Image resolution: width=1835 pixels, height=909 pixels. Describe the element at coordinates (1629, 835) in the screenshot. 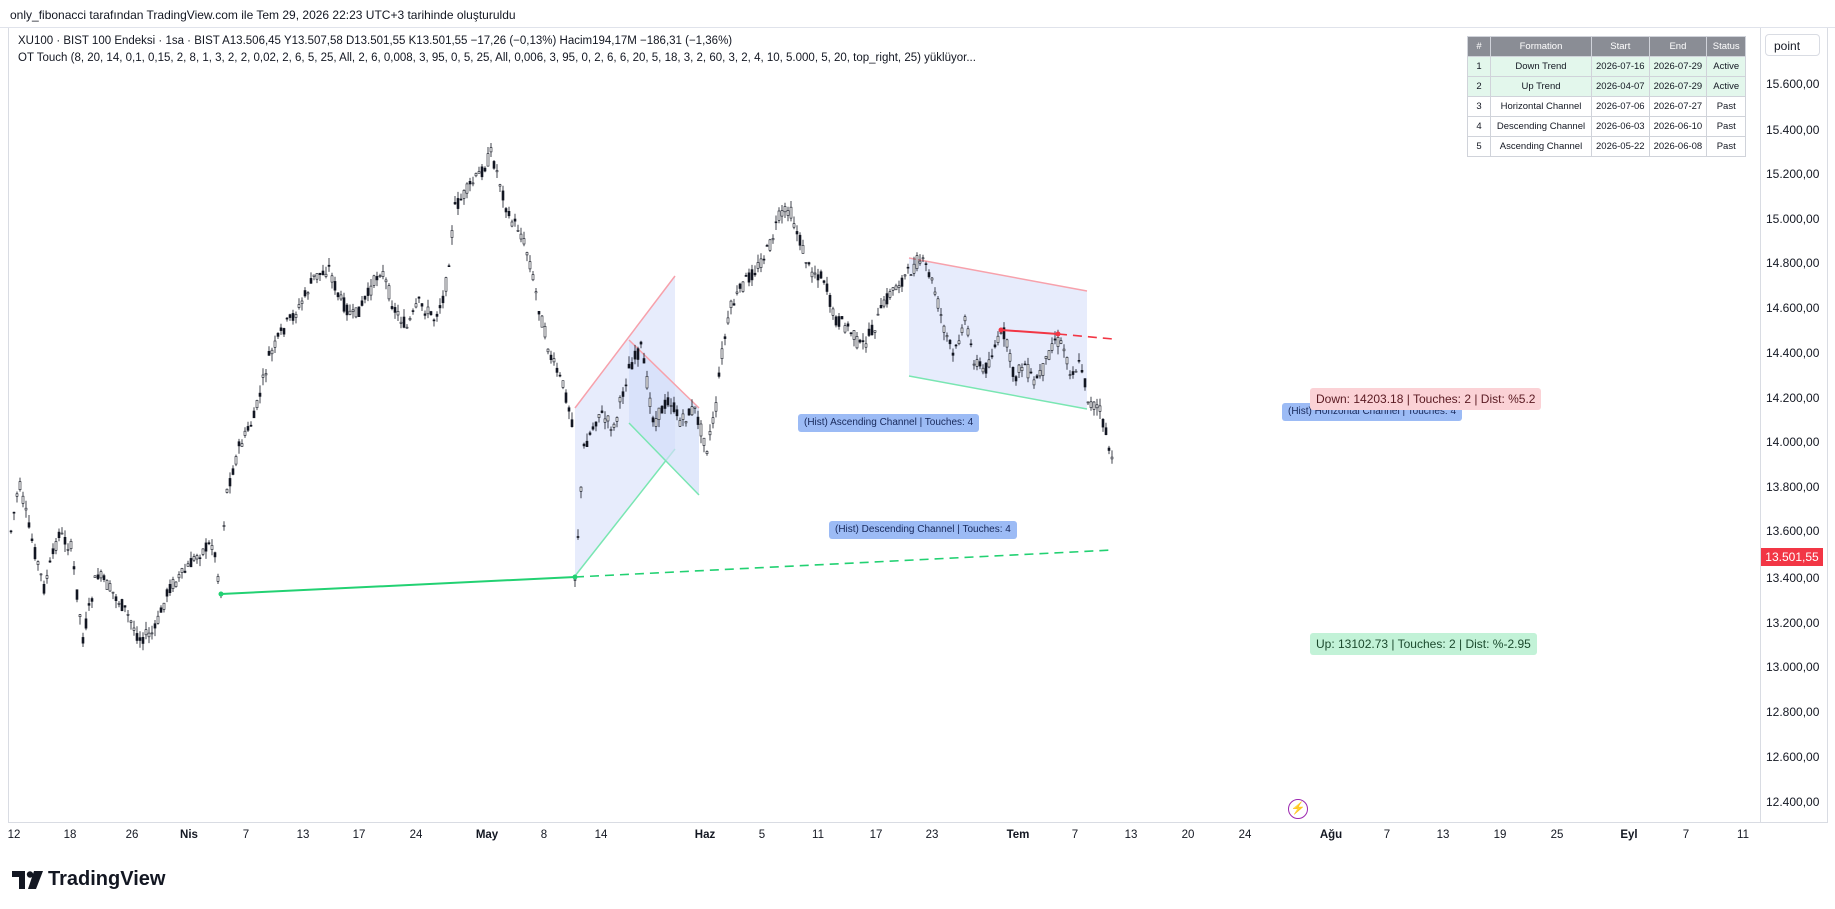

I see `time-axis-label: Eyl` at that location.